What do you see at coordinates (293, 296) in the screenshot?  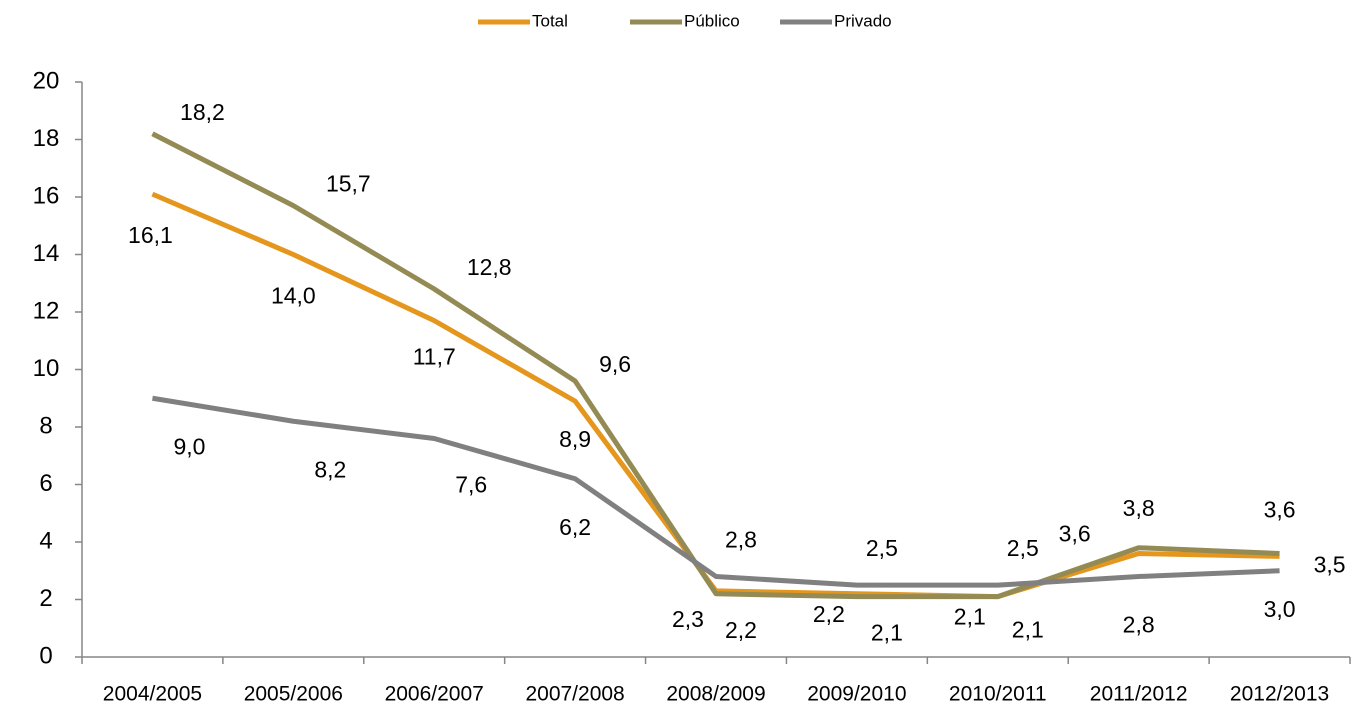 I see `data-label: 14,0` at bounding box center [293, 296].